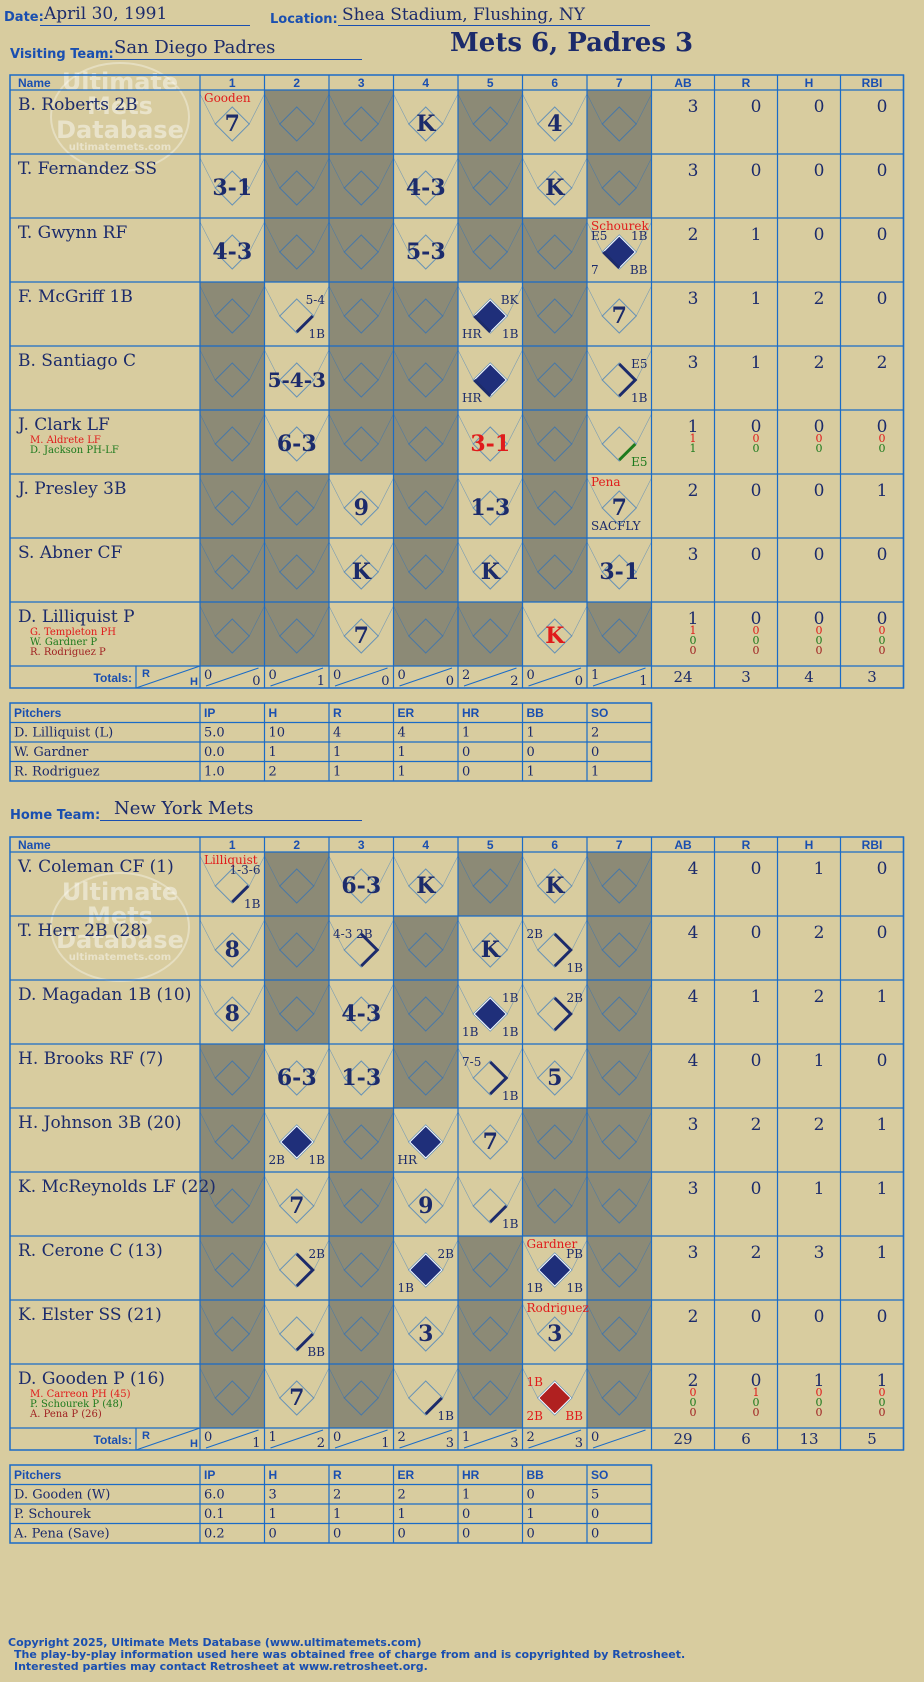  Describe the element at coordinates (819, 1253) in the screenshot. I see `home-stat-value: 3` at that location.